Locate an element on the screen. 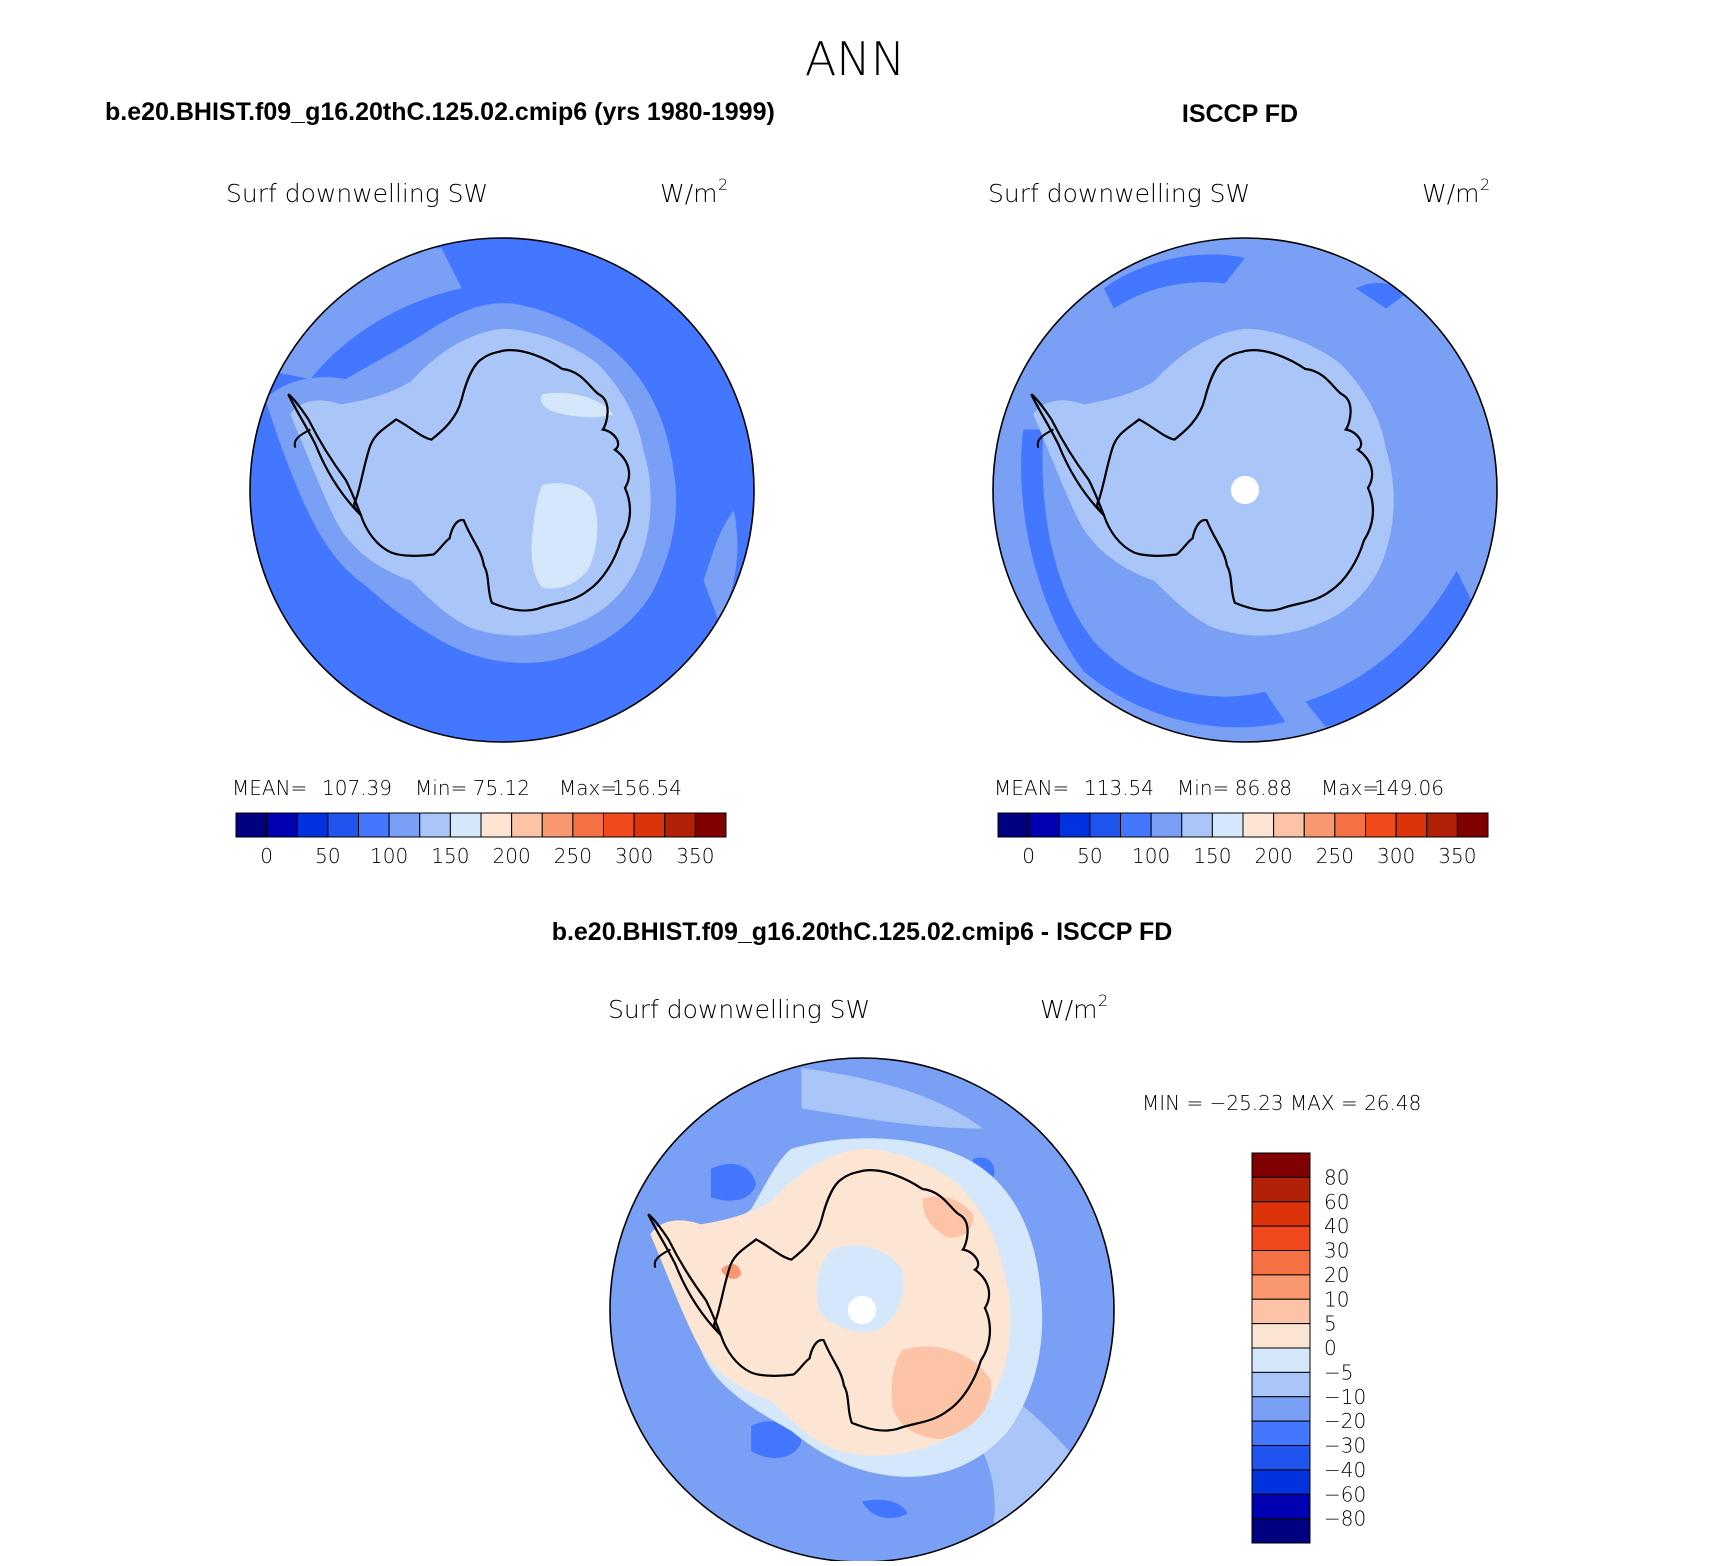 This screenshot has width=1710, height=1566. colorbar-tick-label: 50 is located at coordinates (327, 856).